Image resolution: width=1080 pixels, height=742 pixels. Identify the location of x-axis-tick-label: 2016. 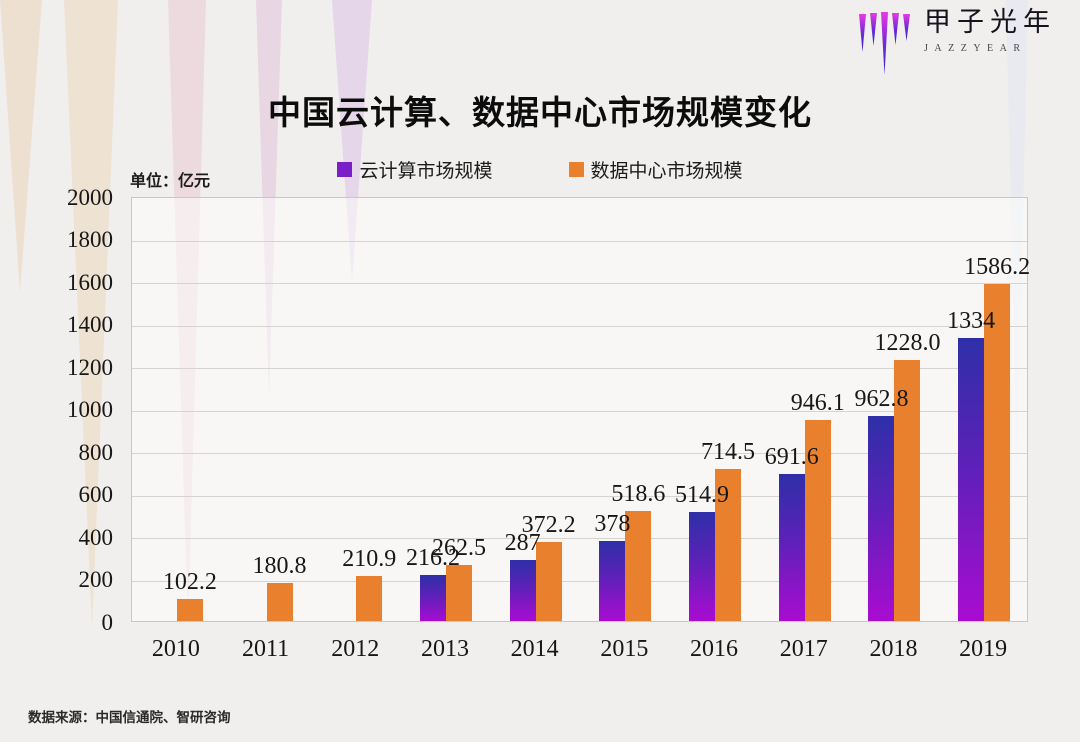
(714, 649).